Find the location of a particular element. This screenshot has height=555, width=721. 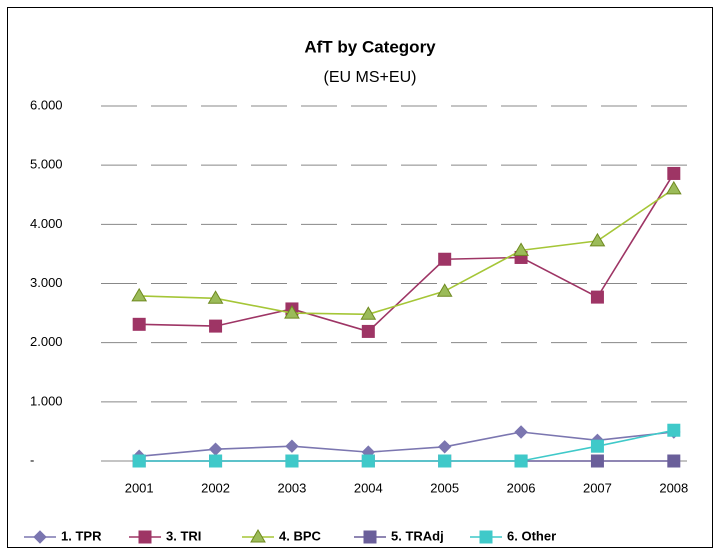

y-tick-label: 4.000 is located at coordinates (46, 223).